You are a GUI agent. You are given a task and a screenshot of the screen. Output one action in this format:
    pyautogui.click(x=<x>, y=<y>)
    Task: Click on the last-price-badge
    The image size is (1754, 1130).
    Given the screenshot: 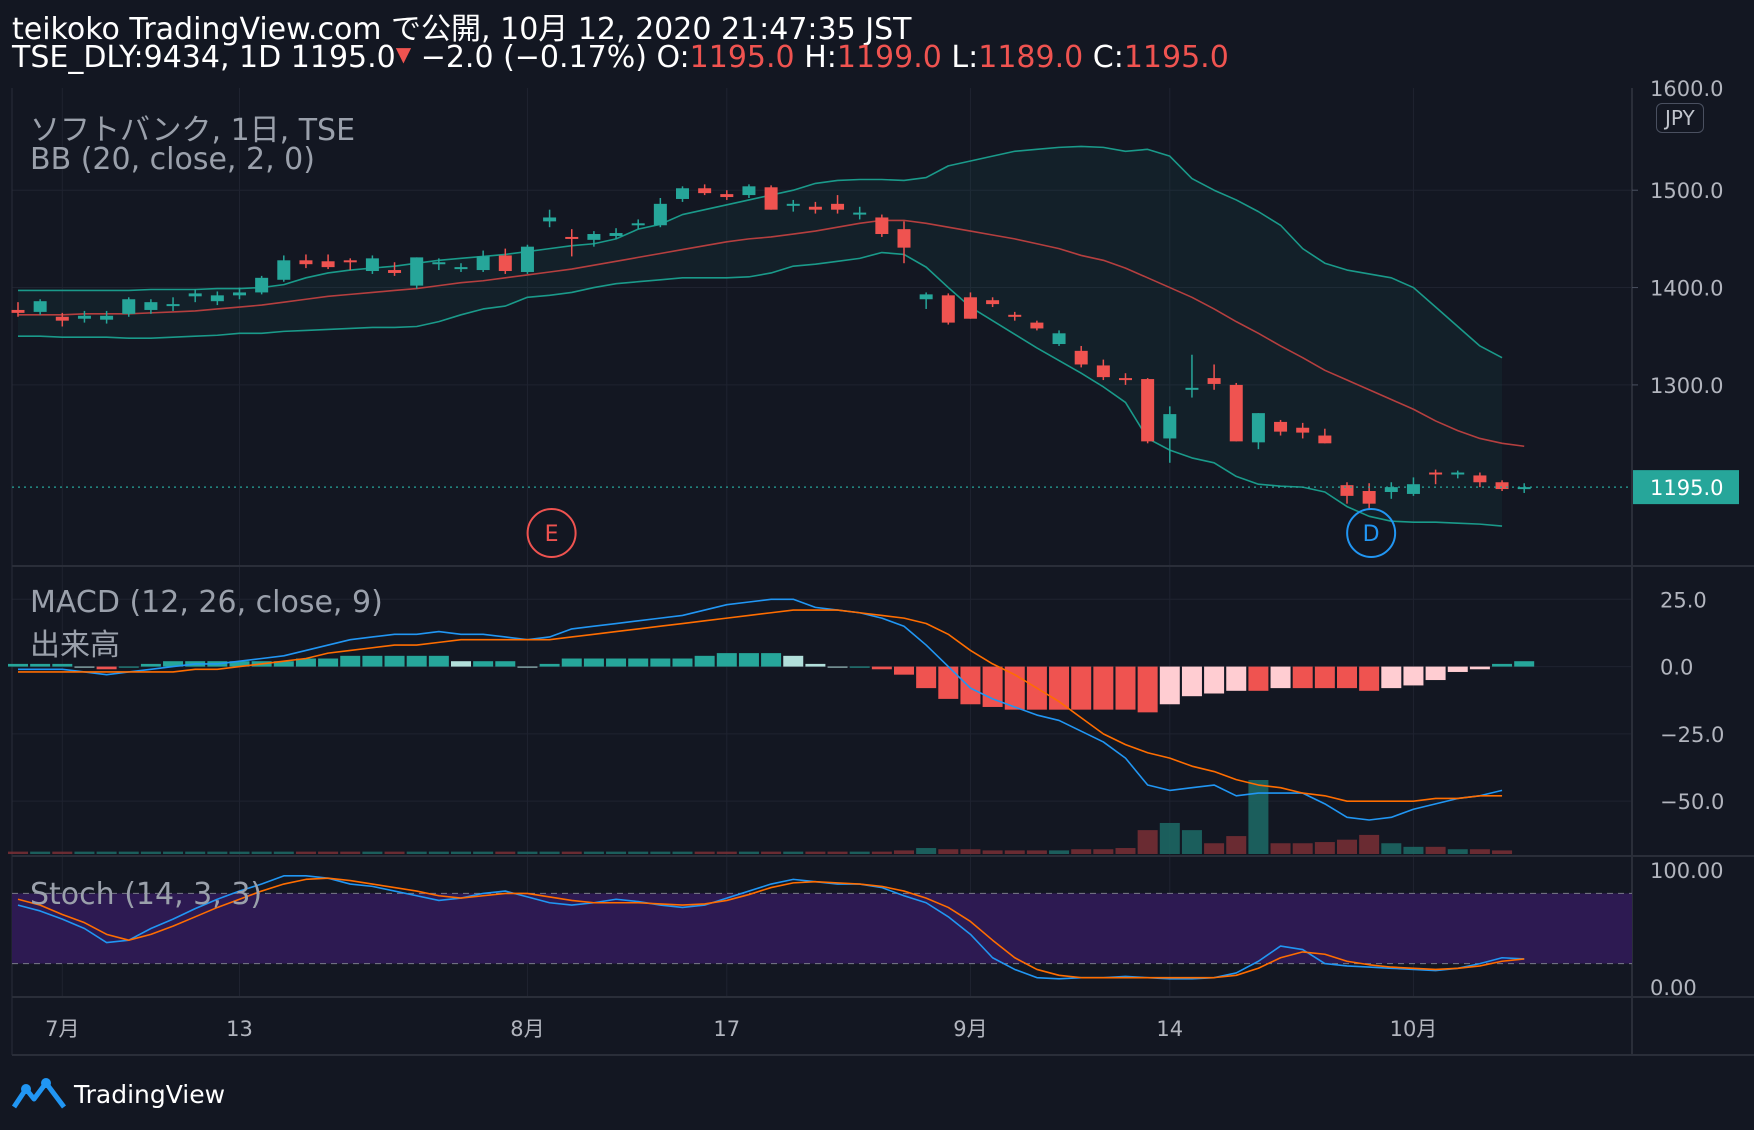 What is the action you would take?
    pyautogui.click(x=1686, y=487)
    